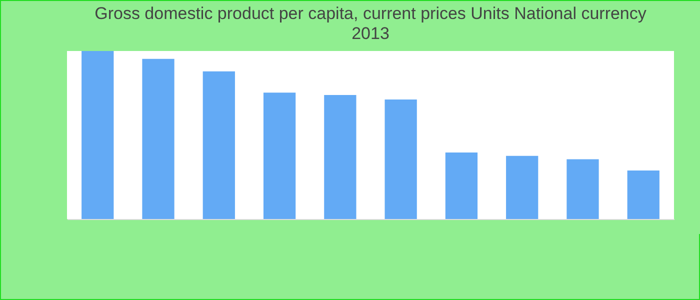 The image size is (700, 300). What do you see at coordinates (370, 13) in the screenshot?
I see `chart-title: Gross domestic product per capita, current prices Units National currency` at bounding box center [370, 13].